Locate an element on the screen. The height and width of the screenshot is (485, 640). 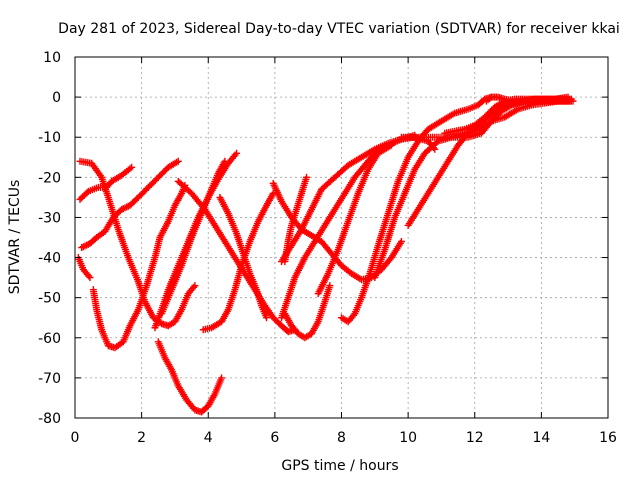
y-tick-label: -10 is located at coordinates (49, 138).